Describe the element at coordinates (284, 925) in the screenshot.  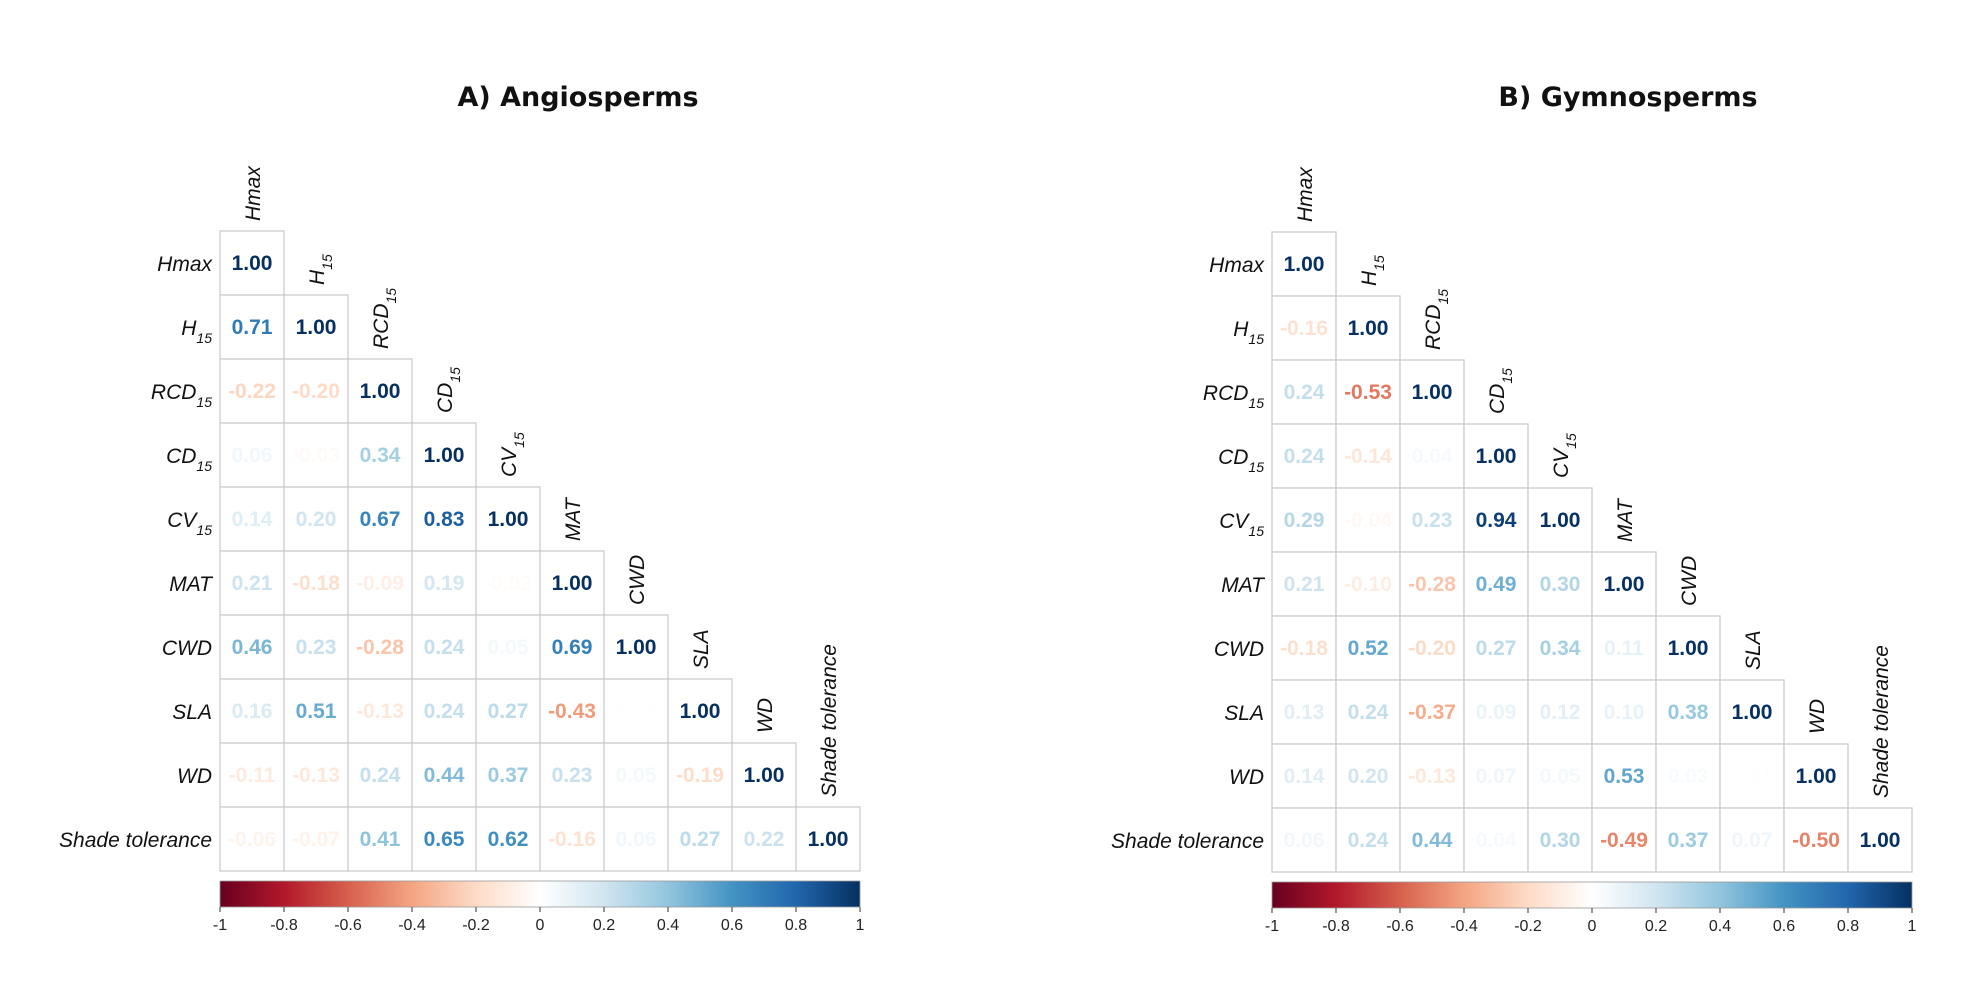
I see `colorbar-tick-label: -0.8` at that location.